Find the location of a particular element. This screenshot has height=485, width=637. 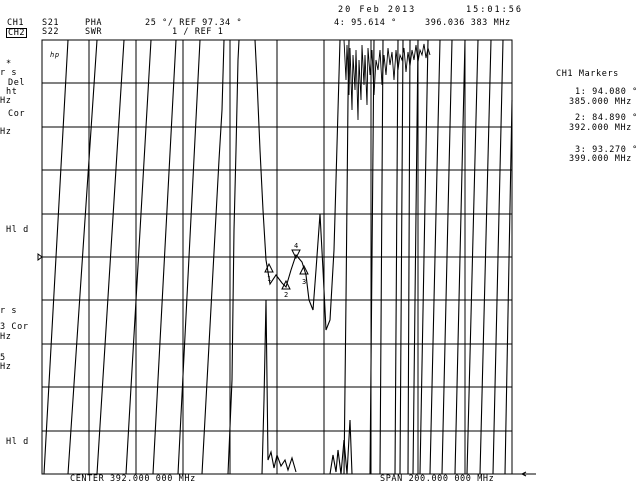

marker-2-label: 2 is located at coordinates (286, 295).